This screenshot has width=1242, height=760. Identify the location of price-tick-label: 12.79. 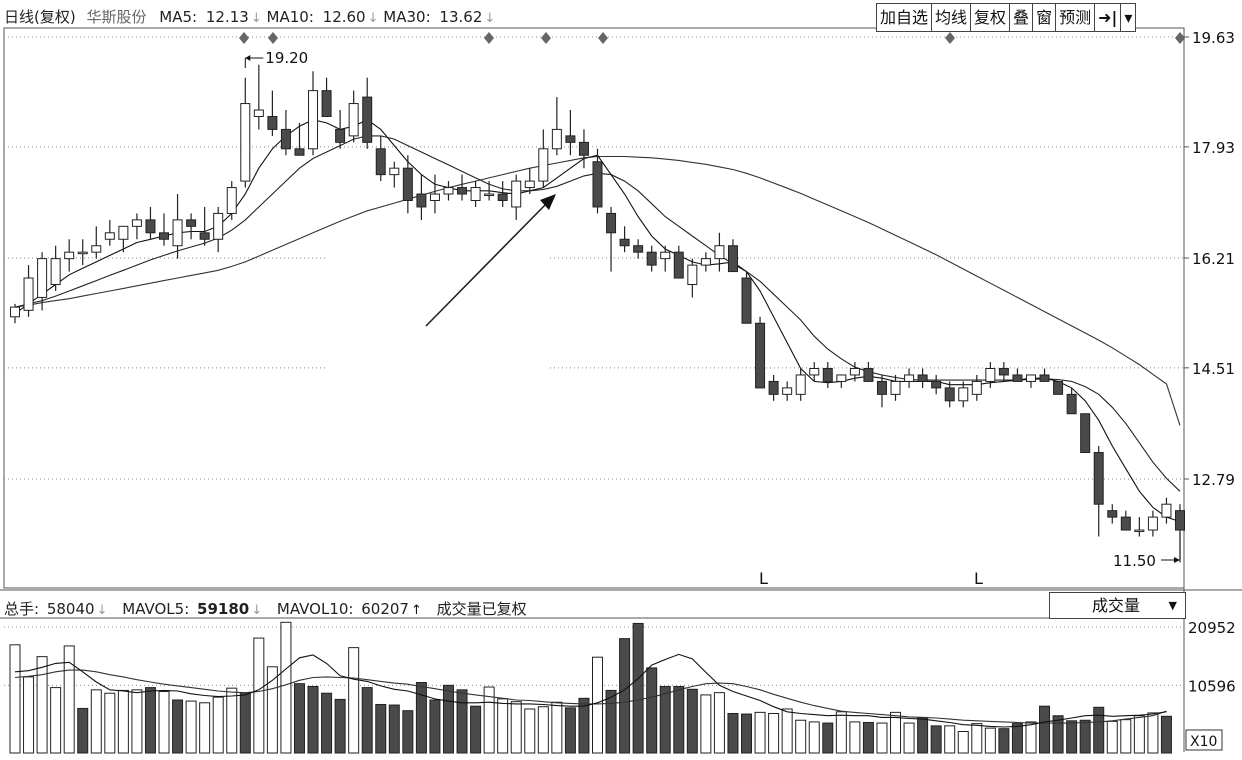
(1213, 480).